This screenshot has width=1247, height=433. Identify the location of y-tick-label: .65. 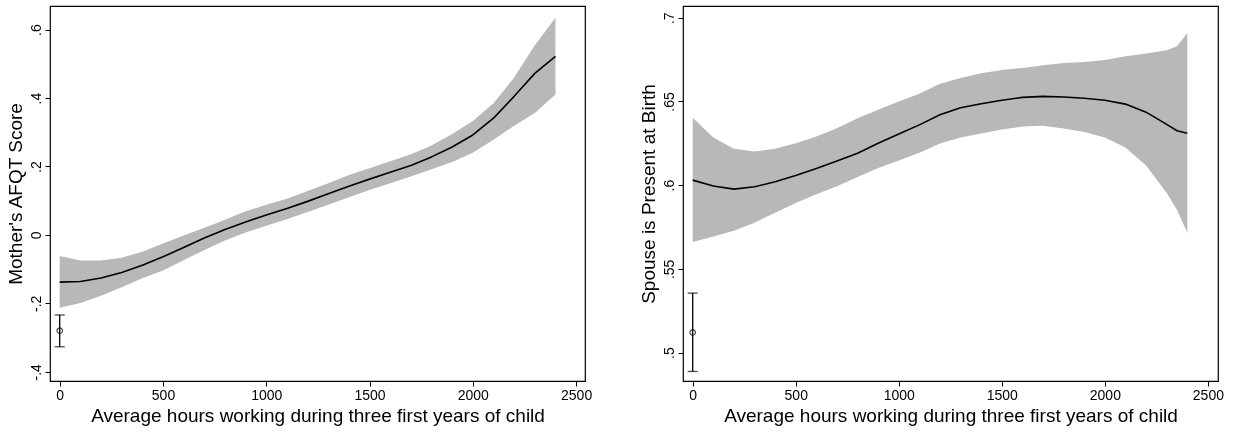
(668, 101).